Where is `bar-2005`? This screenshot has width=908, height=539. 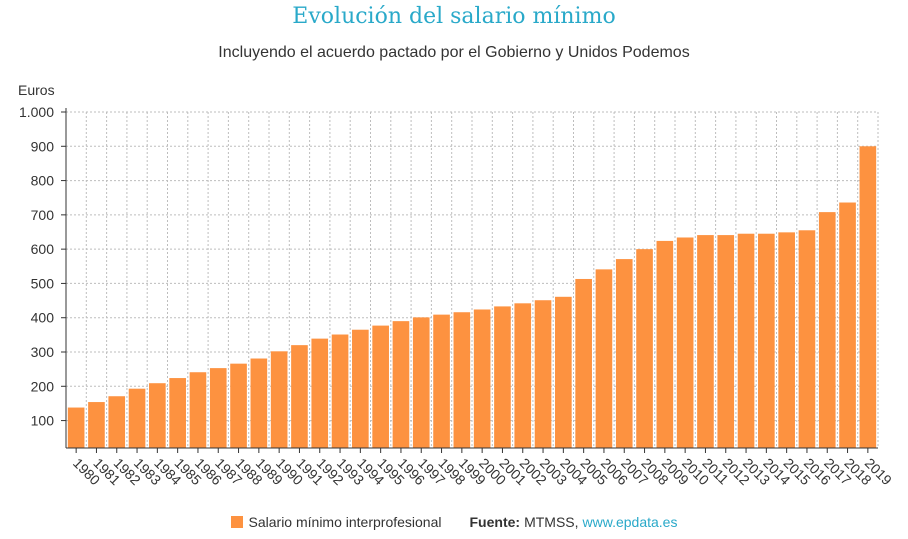 bar-2005 is located at coordinates (583, 363).